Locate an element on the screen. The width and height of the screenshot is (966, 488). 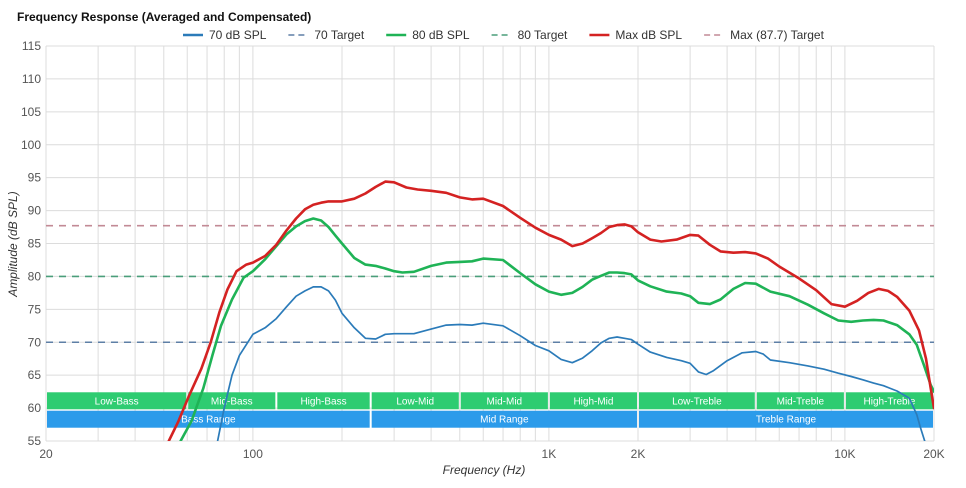
legend-entry: 70 Target is located at coordinates (339, 35).